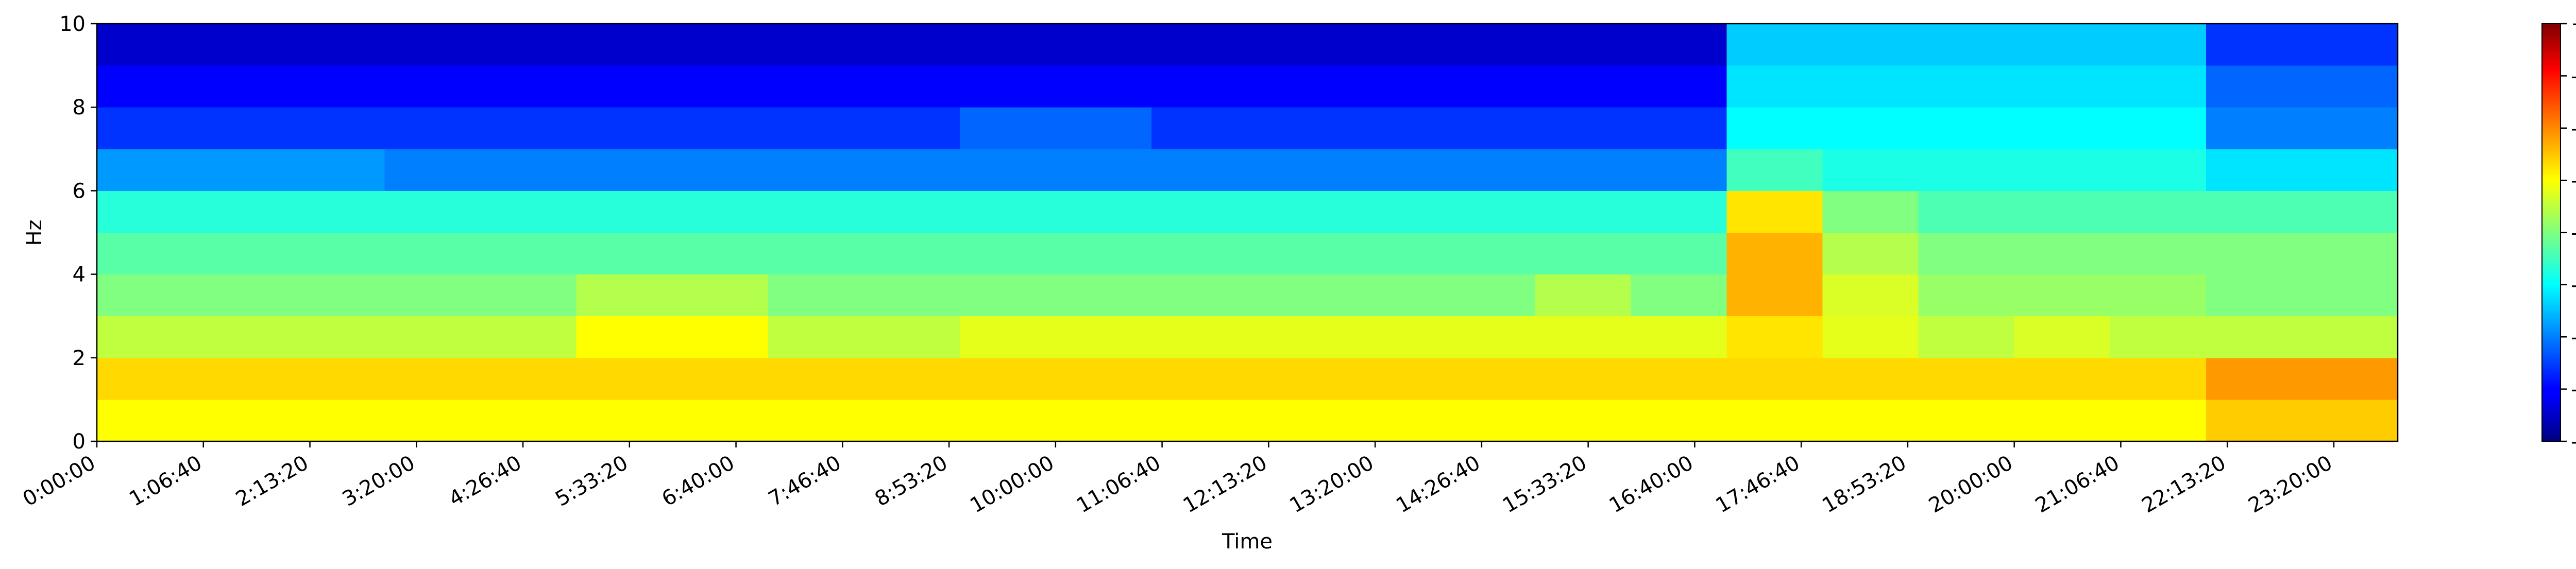 The image size is (2576, 569). I want to click on y-tick-label: 8, so click(79, 107).